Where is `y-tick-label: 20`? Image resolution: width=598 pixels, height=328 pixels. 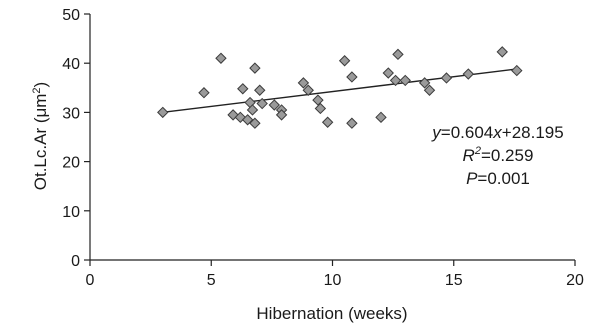 y-tick-label: 20 is located at coordinates (71, 163).